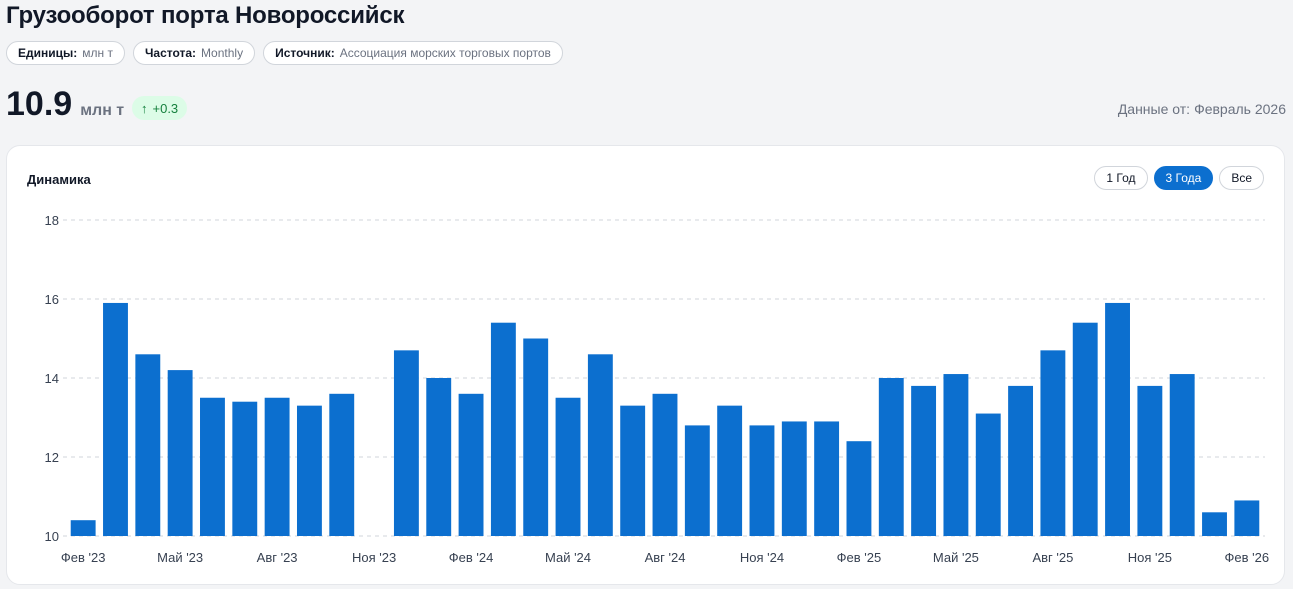 The height and width of the screenshot is (589, 1293). I want to click on range-selector: 1 Год 3 Года Все, so click(1179, 178).